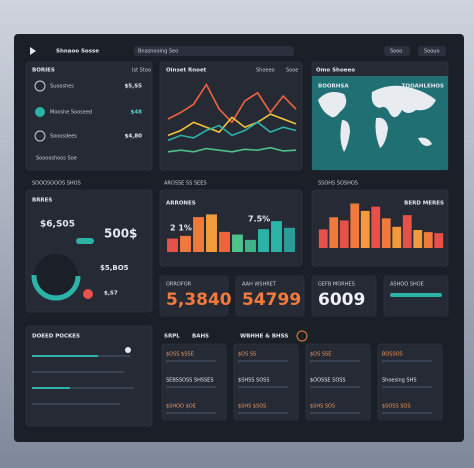  Describe the element at coordinates (181, 204) in the screenshot. I see `chart-title: ARRONES` at that location.